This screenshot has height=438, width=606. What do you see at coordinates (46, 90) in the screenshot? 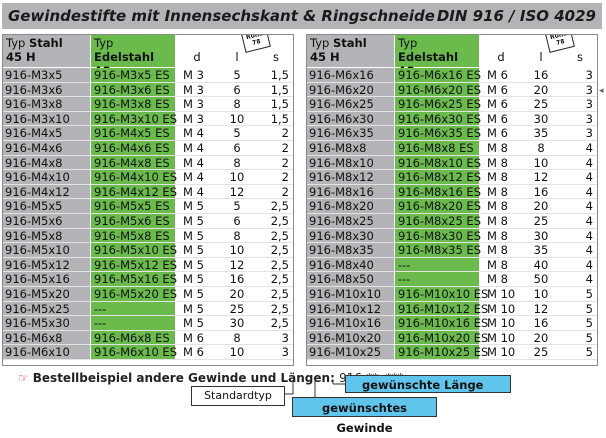
I see `part-number-steel: 916-M3x6` at bounding box center [46, 90].